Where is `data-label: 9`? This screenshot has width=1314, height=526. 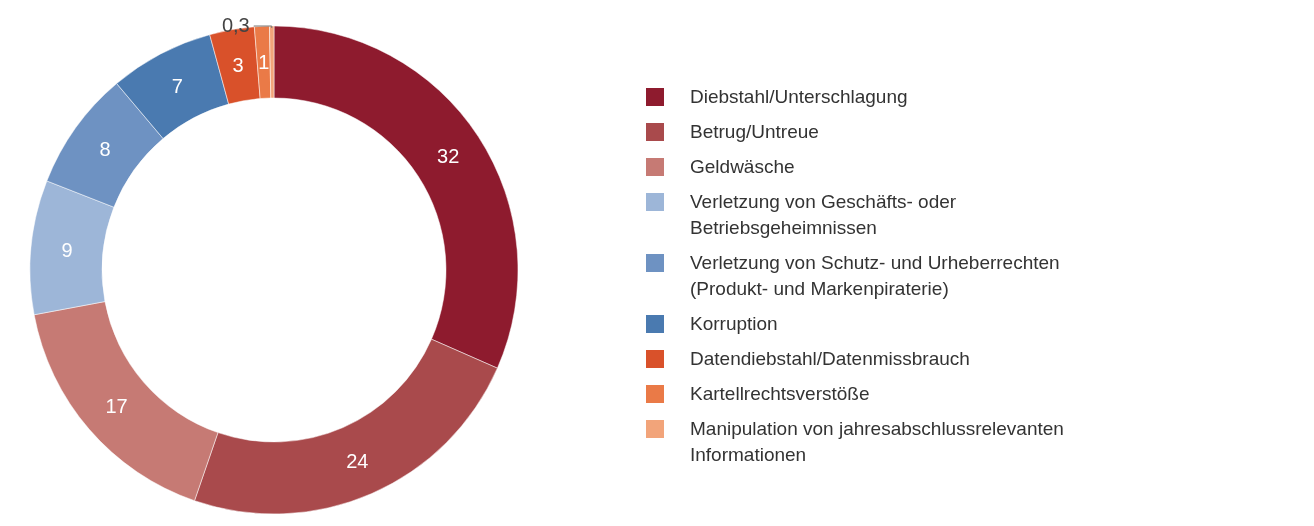 data-label: 9 is located at coordinates (67, 250).